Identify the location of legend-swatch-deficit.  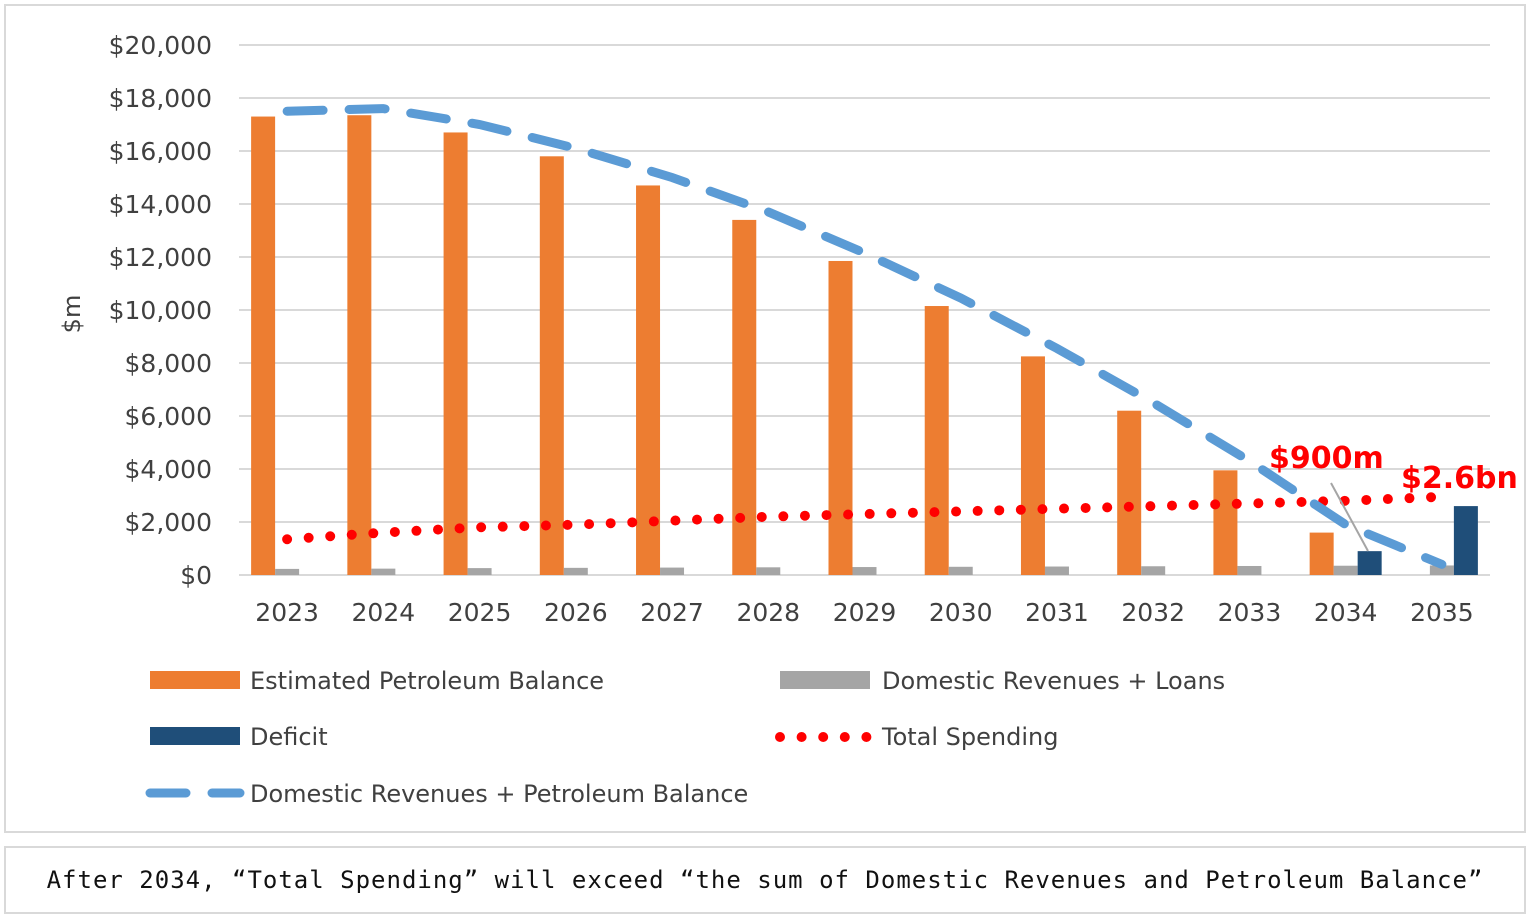
(195, 736).